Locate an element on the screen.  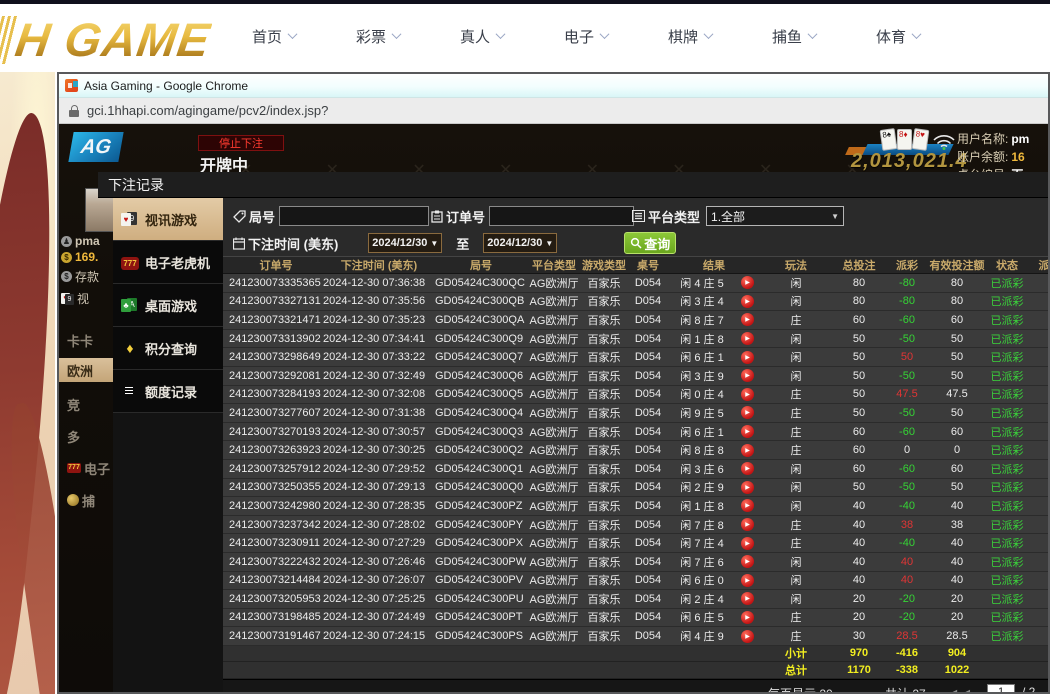
lobby-video-row: ♥9 视 is located at coordinates (75, 298).